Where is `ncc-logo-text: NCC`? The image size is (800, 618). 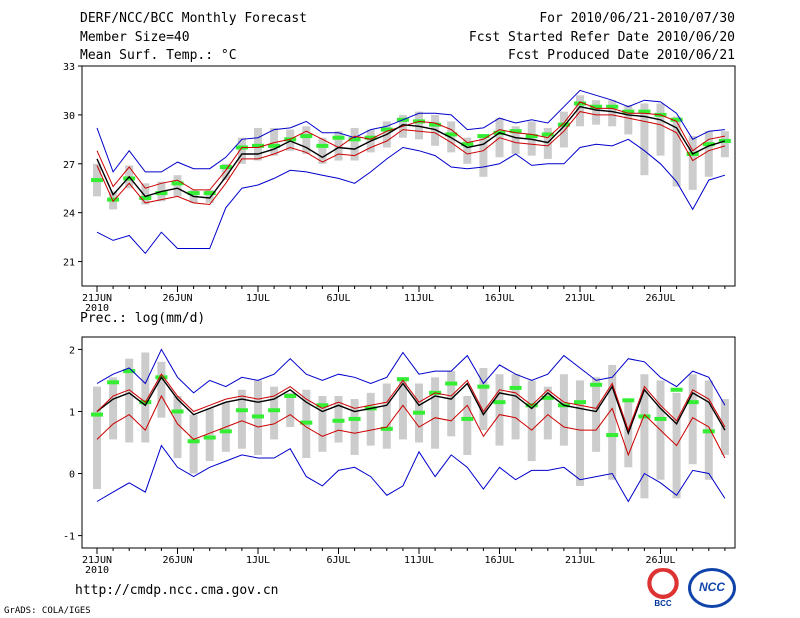
ncc-logo-text: NCC is located at coordinates (712, 587).